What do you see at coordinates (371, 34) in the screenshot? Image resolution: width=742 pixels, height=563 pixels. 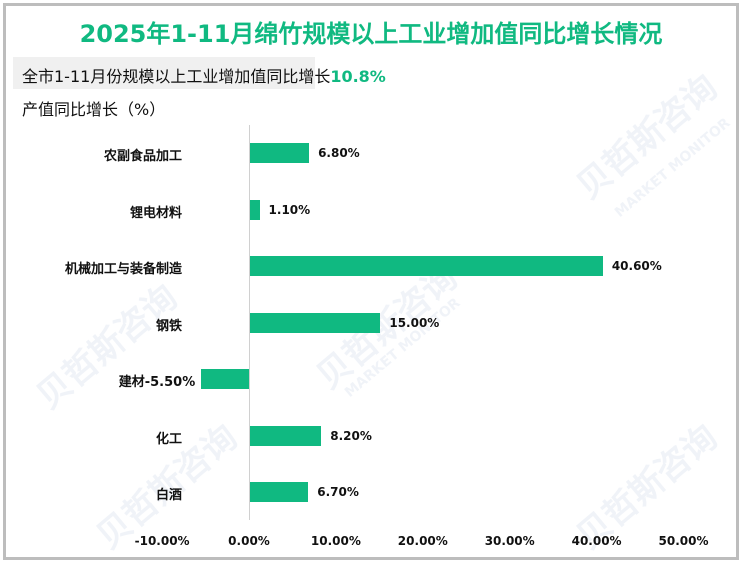 I see `chart-title: 2025年1-11月绵竹规模以上工业增加值同比增长情况` at bounding box center [371, 34].